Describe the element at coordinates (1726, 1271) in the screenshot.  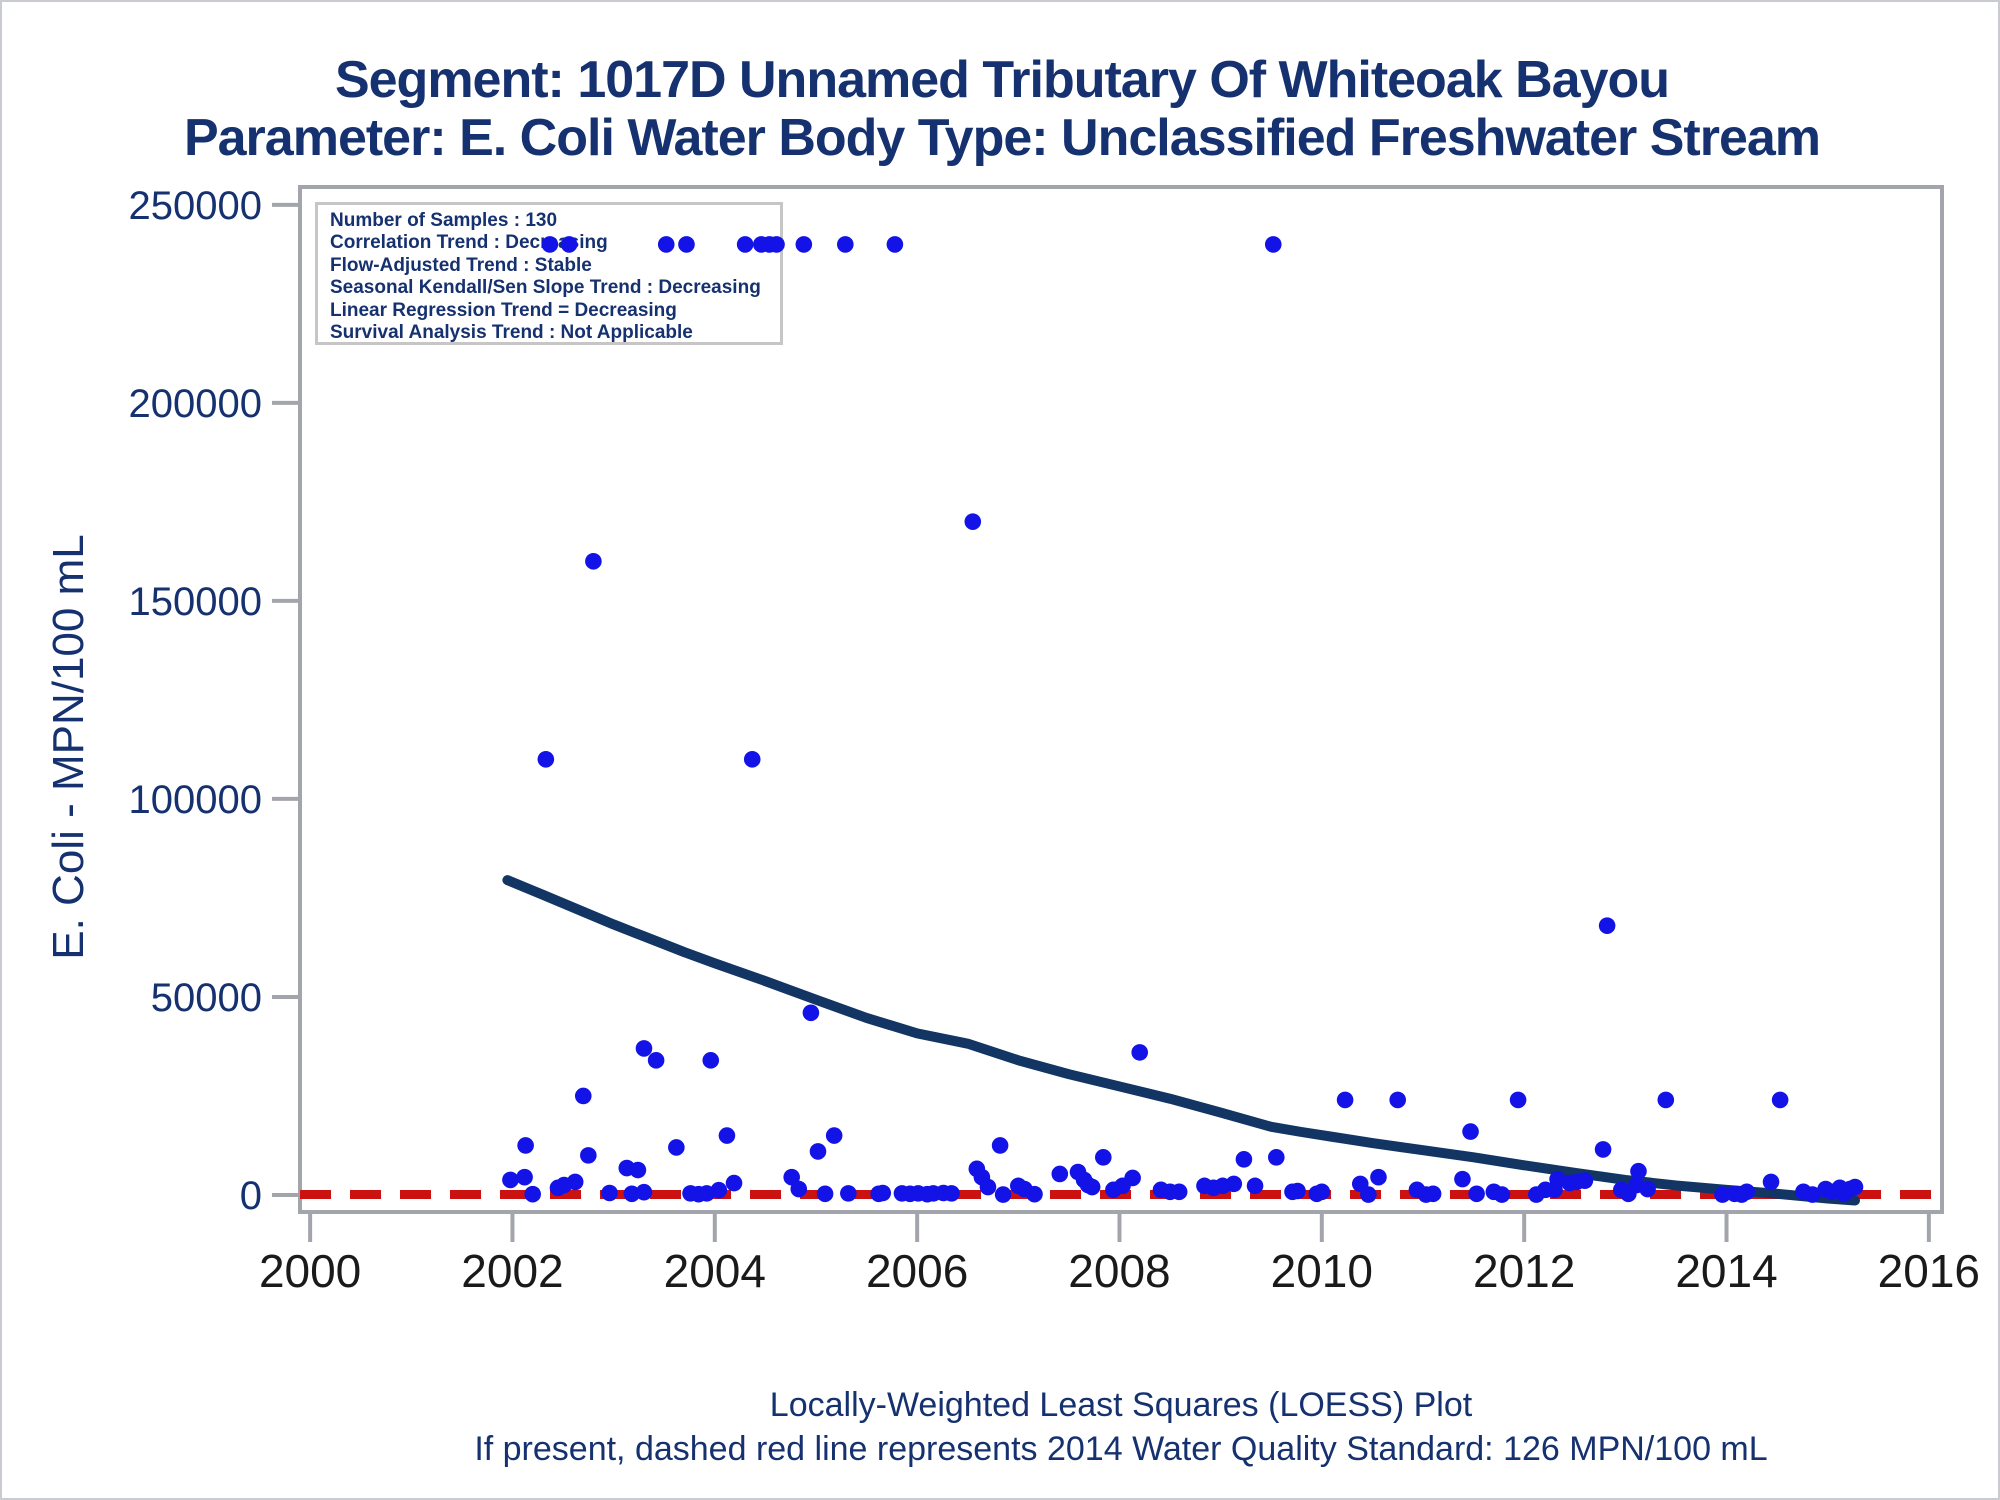
I see `x-tick-label: 2014` at that location.